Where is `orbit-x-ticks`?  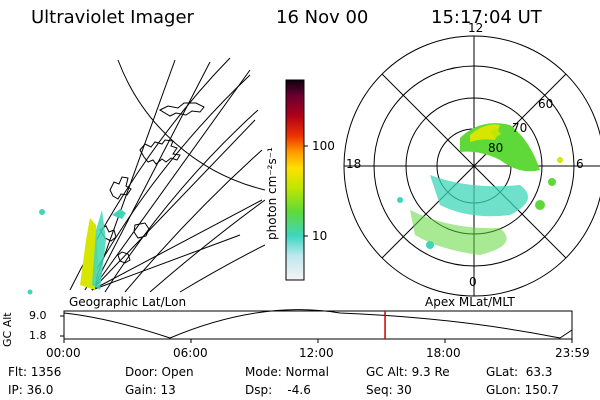
orbit-x-ticks is located at coordinates (318, 341).